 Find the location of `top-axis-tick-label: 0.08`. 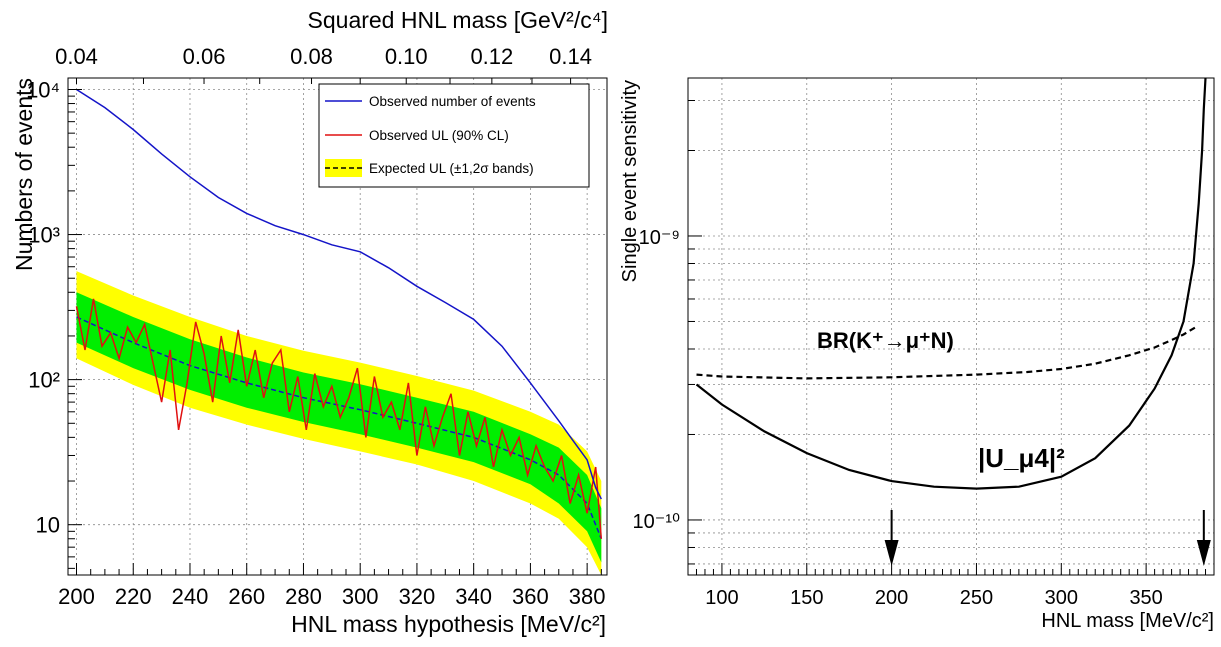

top-axis-tick-label: 0.08 is located at coordinates (311, 56).